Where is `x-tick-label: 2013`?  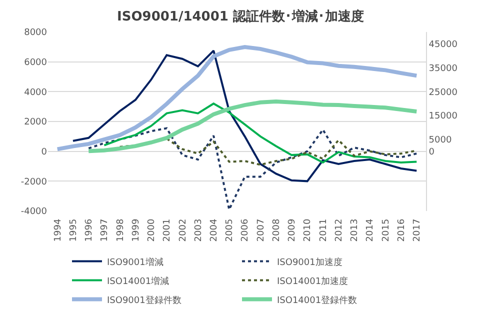 x-tick-label: 2013 is located at coordinates (355, 230).